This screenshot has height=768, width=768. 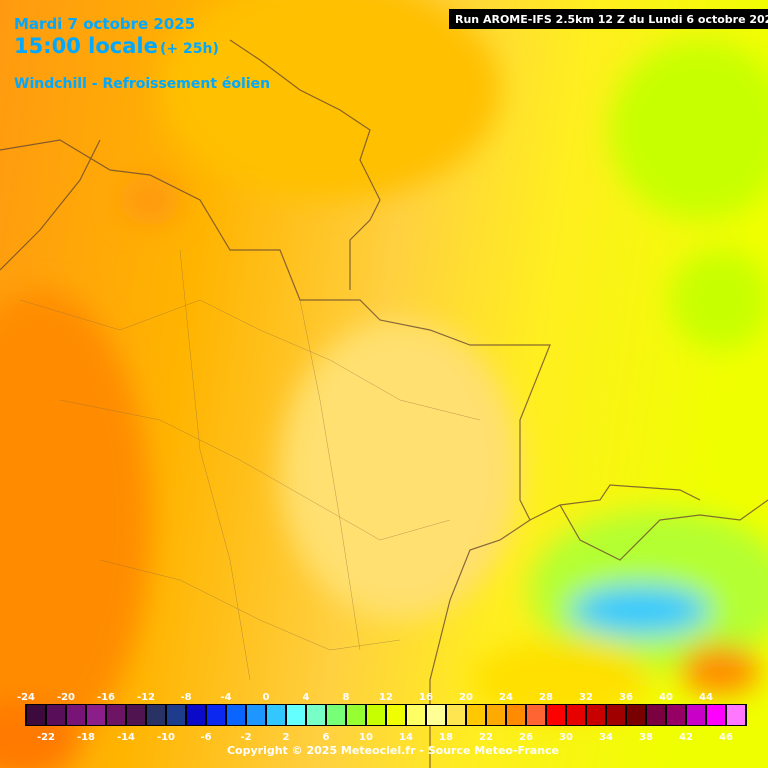 What do you see at coordinates (446, 737) in the screenshot?
I see `colorbar-label: 18` at bounding box center [446, 737].